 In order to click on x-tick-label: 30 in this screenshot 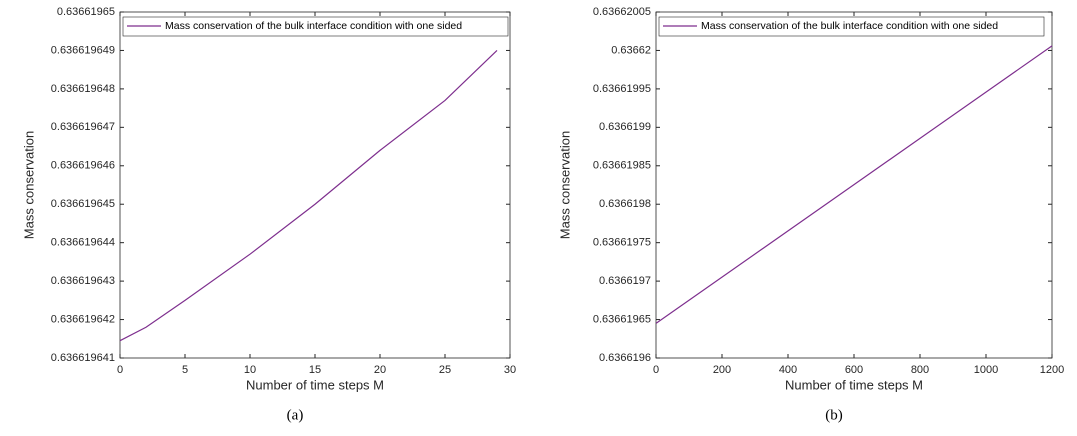, I will do `click(510, 370)`.